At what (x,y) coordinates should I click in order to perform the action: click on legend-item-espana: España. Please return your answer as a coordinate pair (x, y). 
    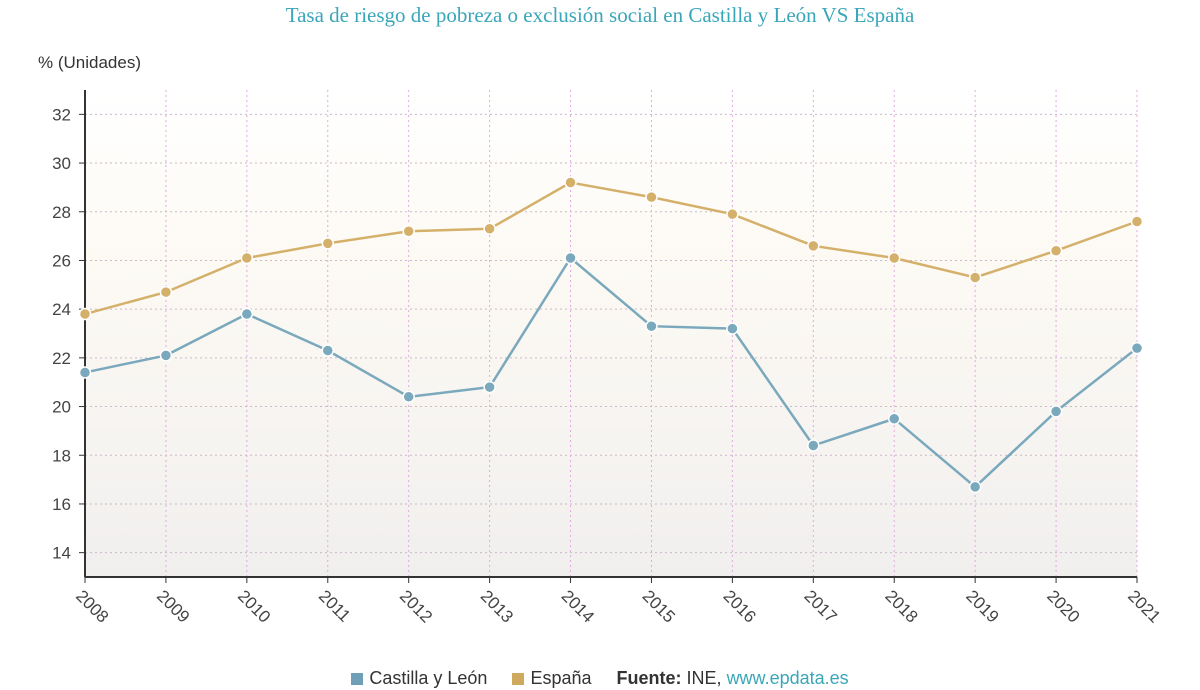
    Looking at the image, I should click on (552, 678).